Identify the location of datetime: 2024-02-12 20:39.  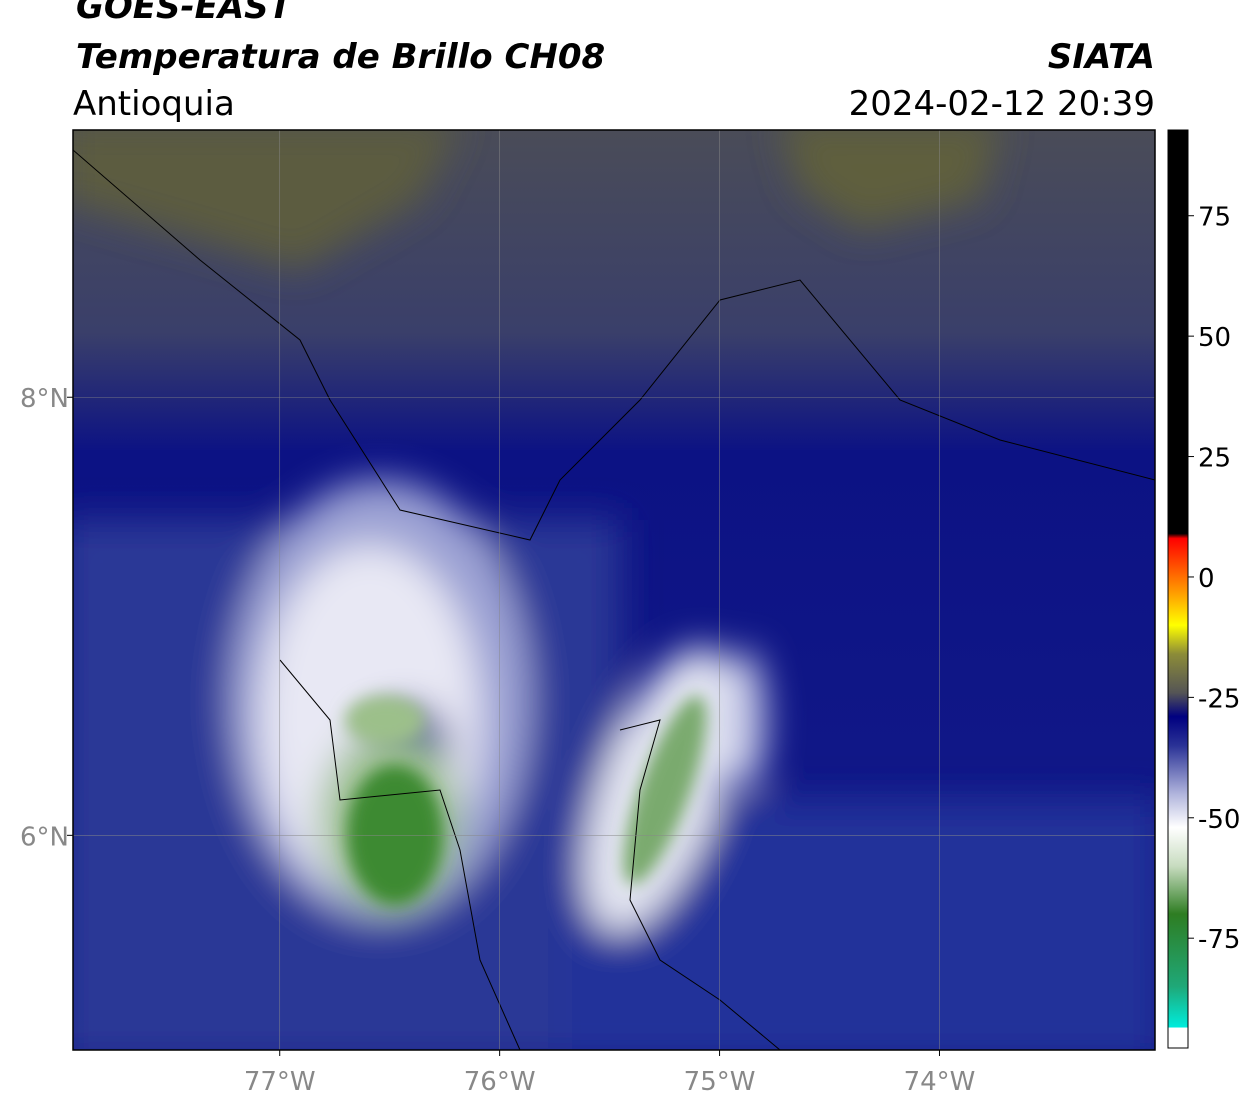
(1002, 104).